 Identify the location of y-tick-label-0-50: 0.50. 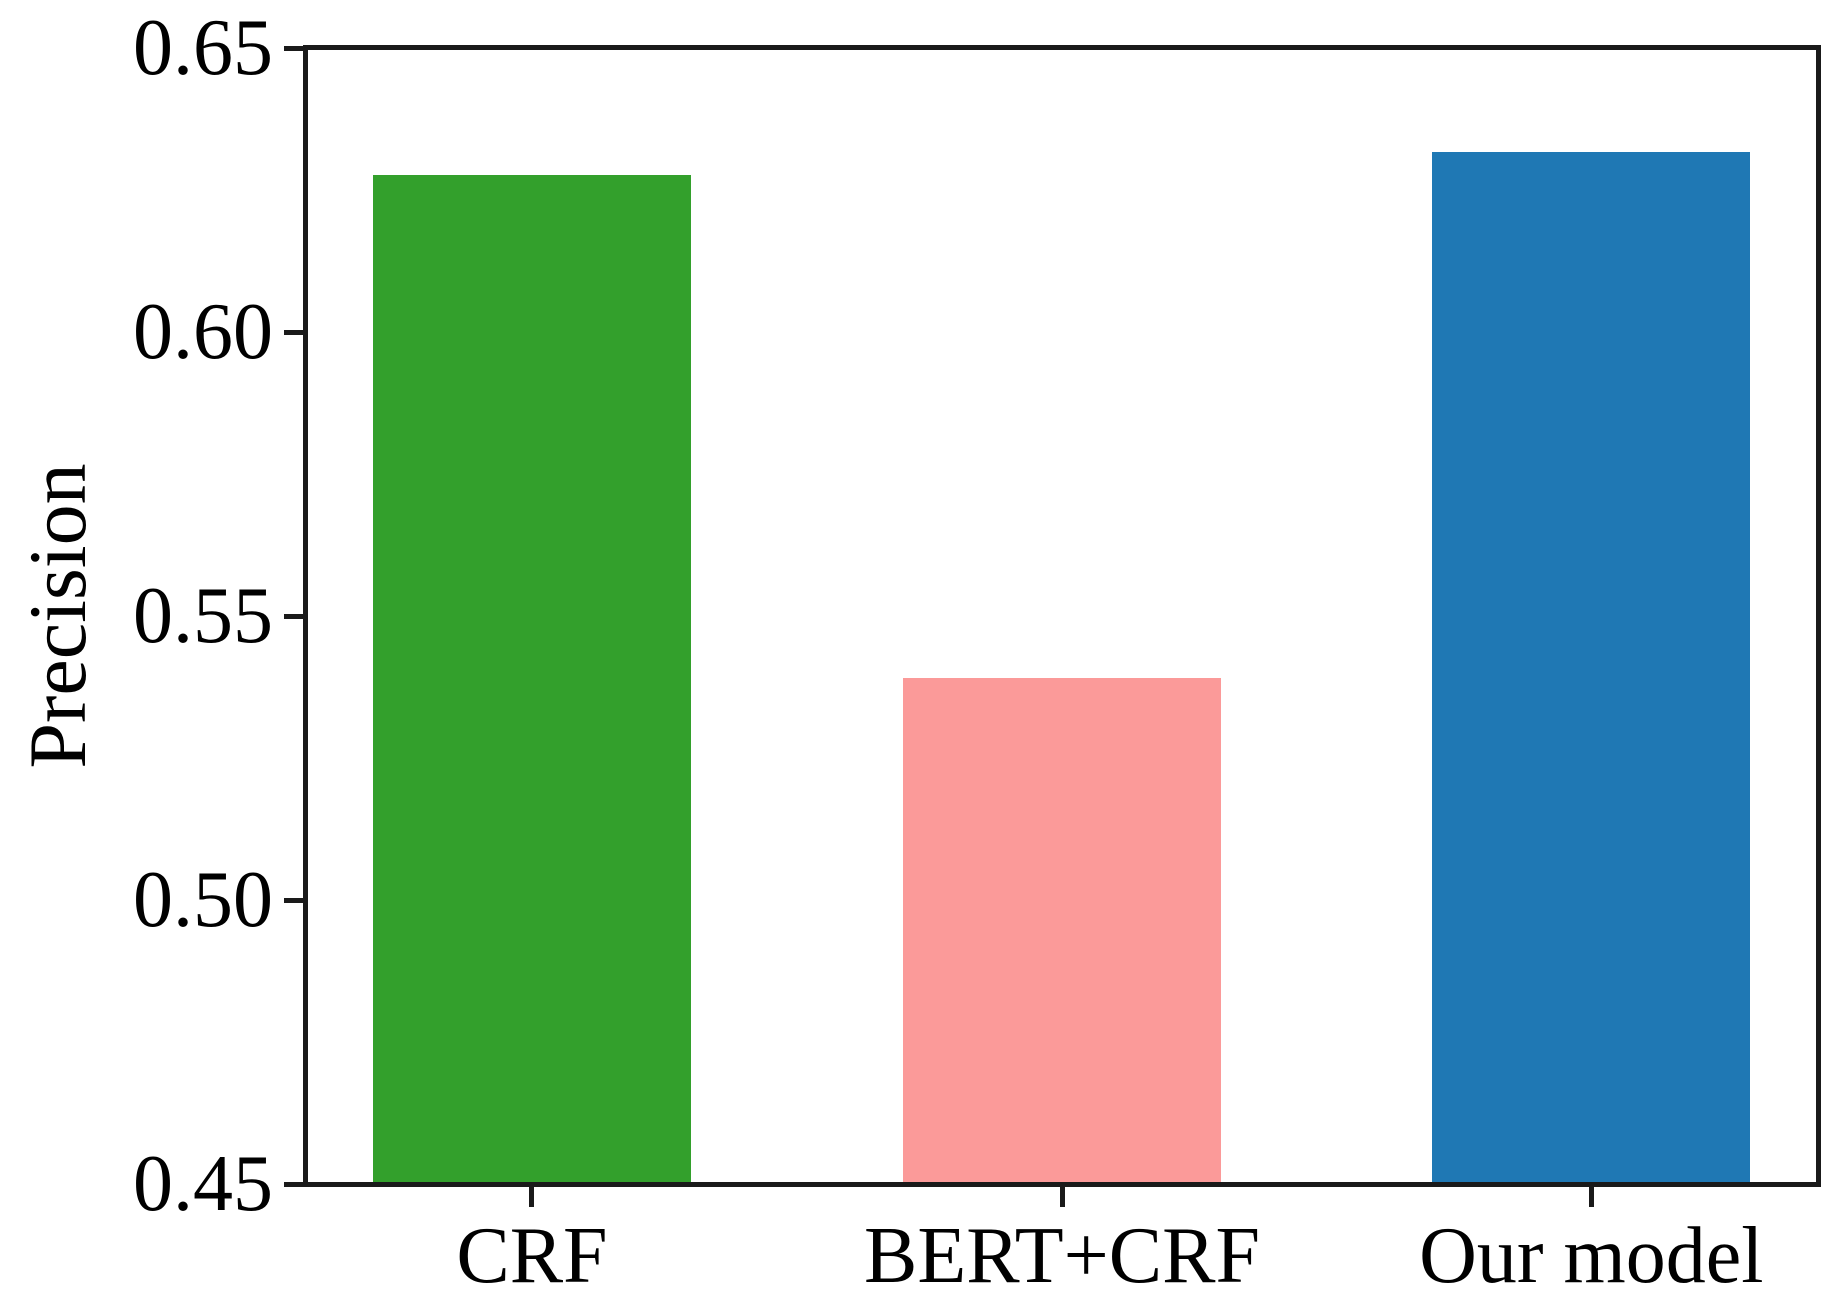
(203, 900).